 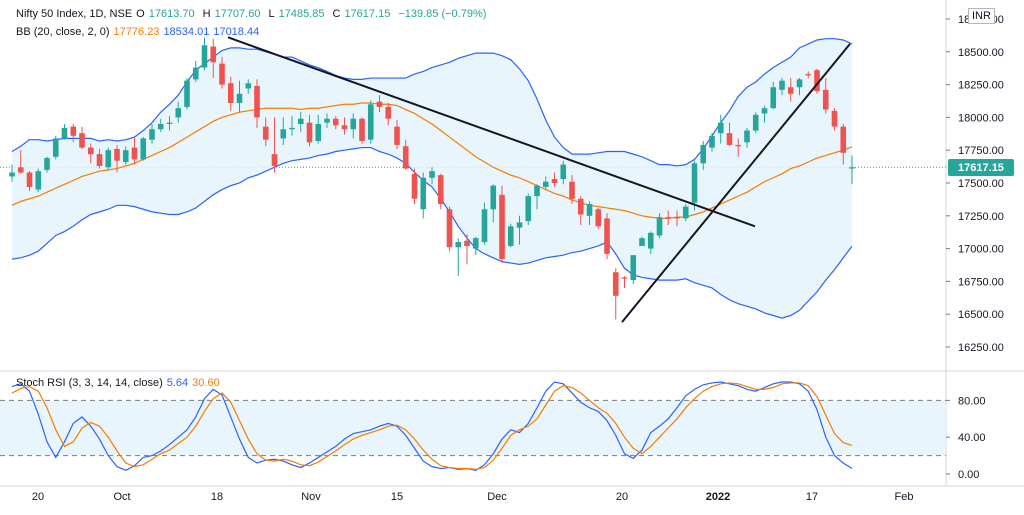 I want to click on stoch-tick-label: 40.00, so click(x=972, y=438).